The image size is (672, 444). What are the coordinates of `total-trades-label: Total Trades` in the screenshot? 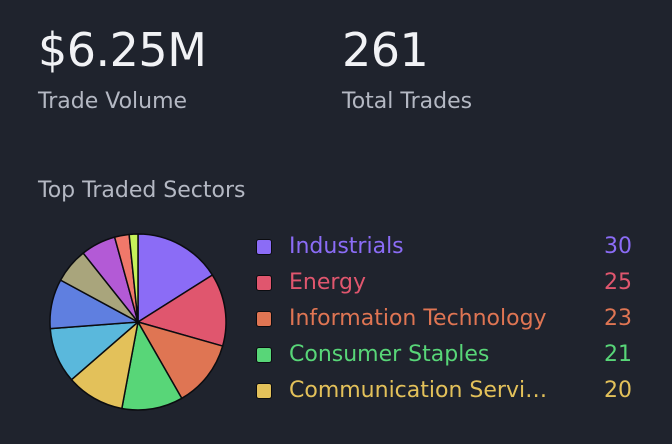 It's located at (407, 101).